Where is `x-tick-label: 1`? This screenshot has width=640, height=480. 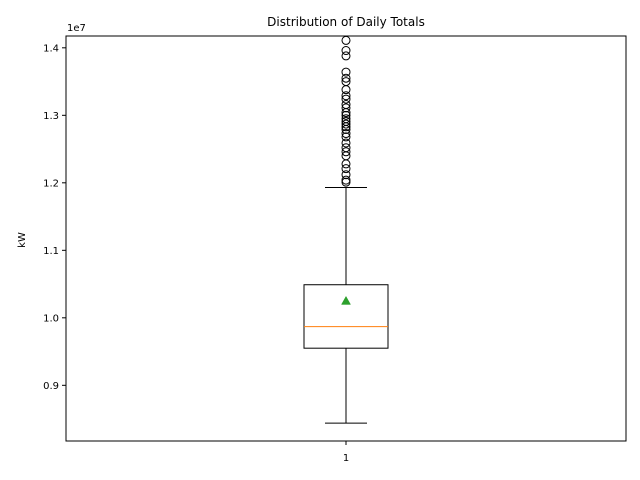
x-tick-label: 1 is located at coordinates (346, 458).